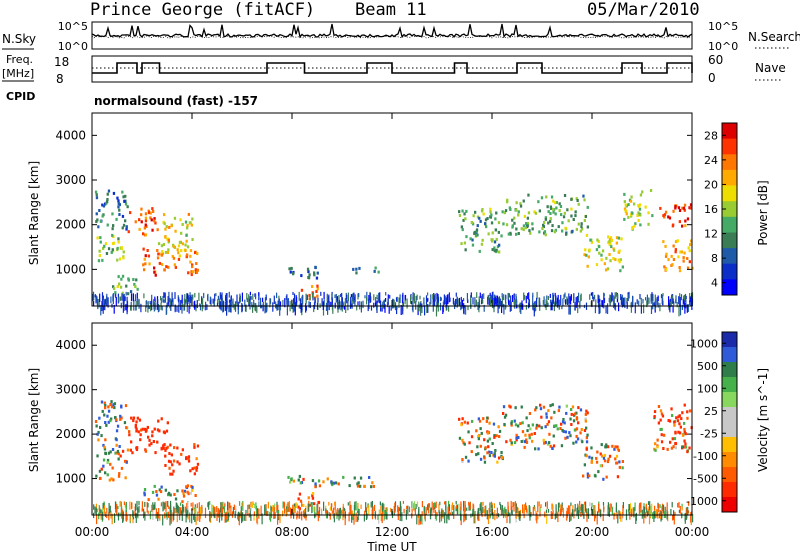 Image resolution: width=800 pixels, height=554 pixels. What do you see at coordinates (729, 355) in the screenshot?
I see `velocity-colorbar-swatch` at bounding box center [729, 355].